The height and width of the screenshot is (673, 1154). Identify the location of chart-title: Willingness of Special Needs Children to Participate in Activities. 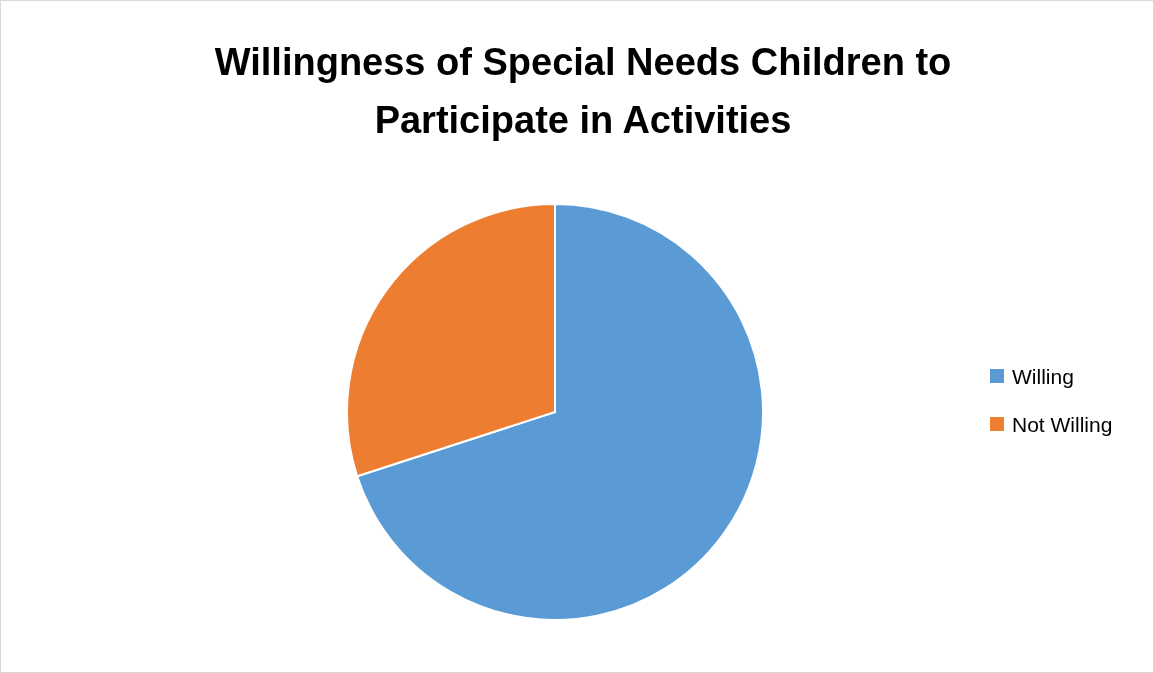
(583, 91).